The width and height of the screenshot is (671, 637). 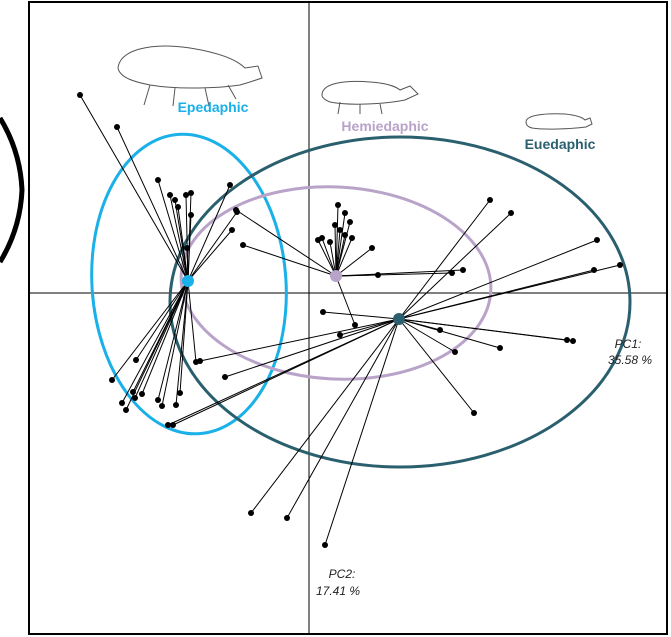 What do you see at coordinates (190, 76) in the screenshot?
I see `epedaphic-icon` at bounding box center [190, 76].